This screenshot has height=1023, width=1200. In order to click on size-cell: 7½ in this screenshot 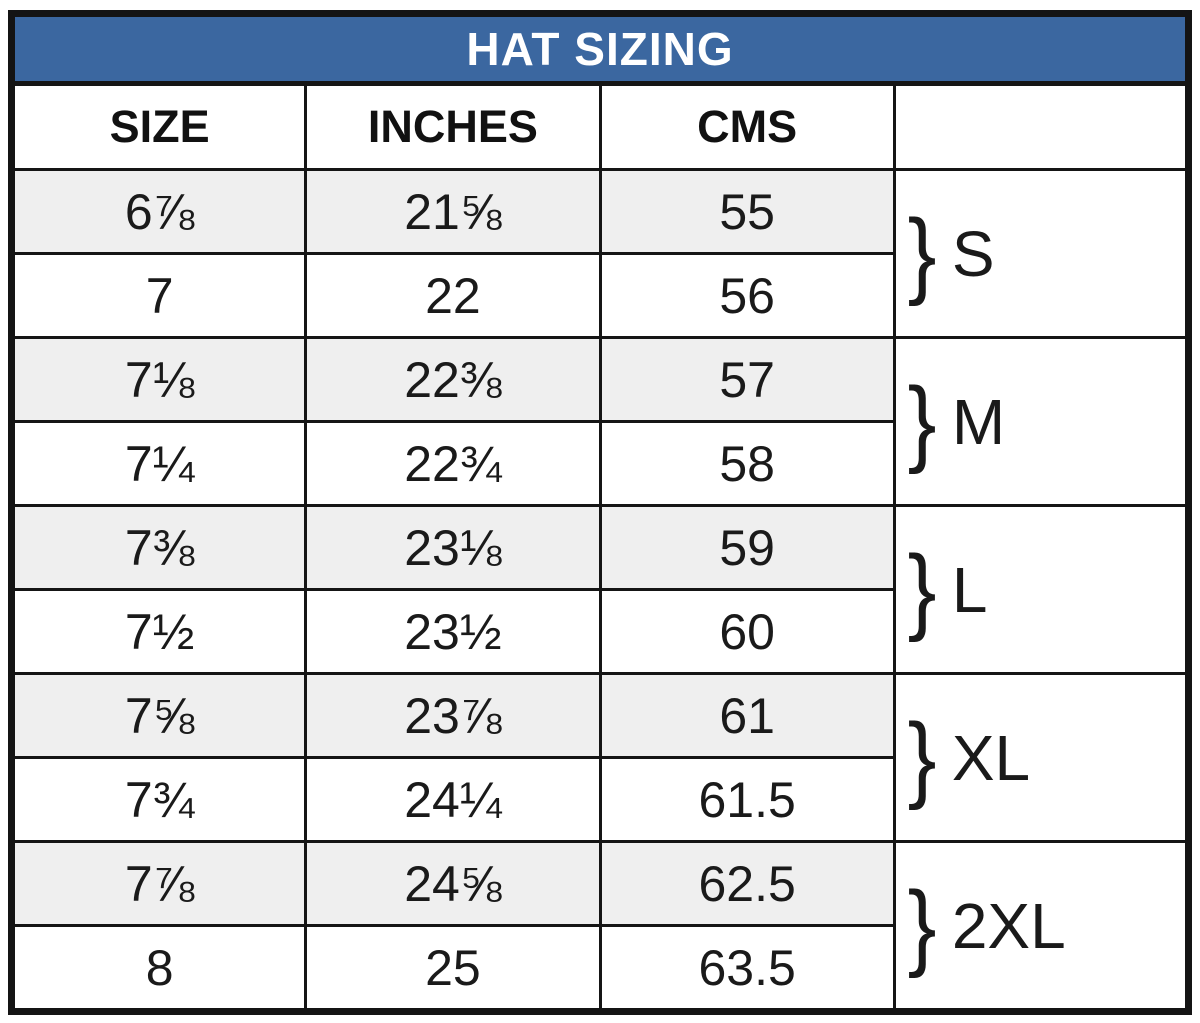, I will do `click(158, 631)`.